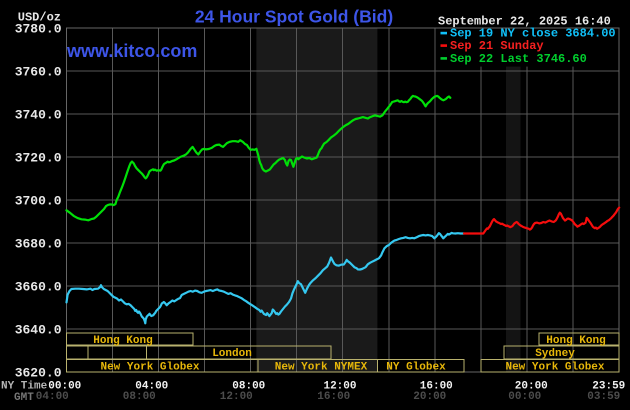 The height and width of the screenshot is (410, 630). I want to click on svg-text: www.kitco.com, so click(131, 51).